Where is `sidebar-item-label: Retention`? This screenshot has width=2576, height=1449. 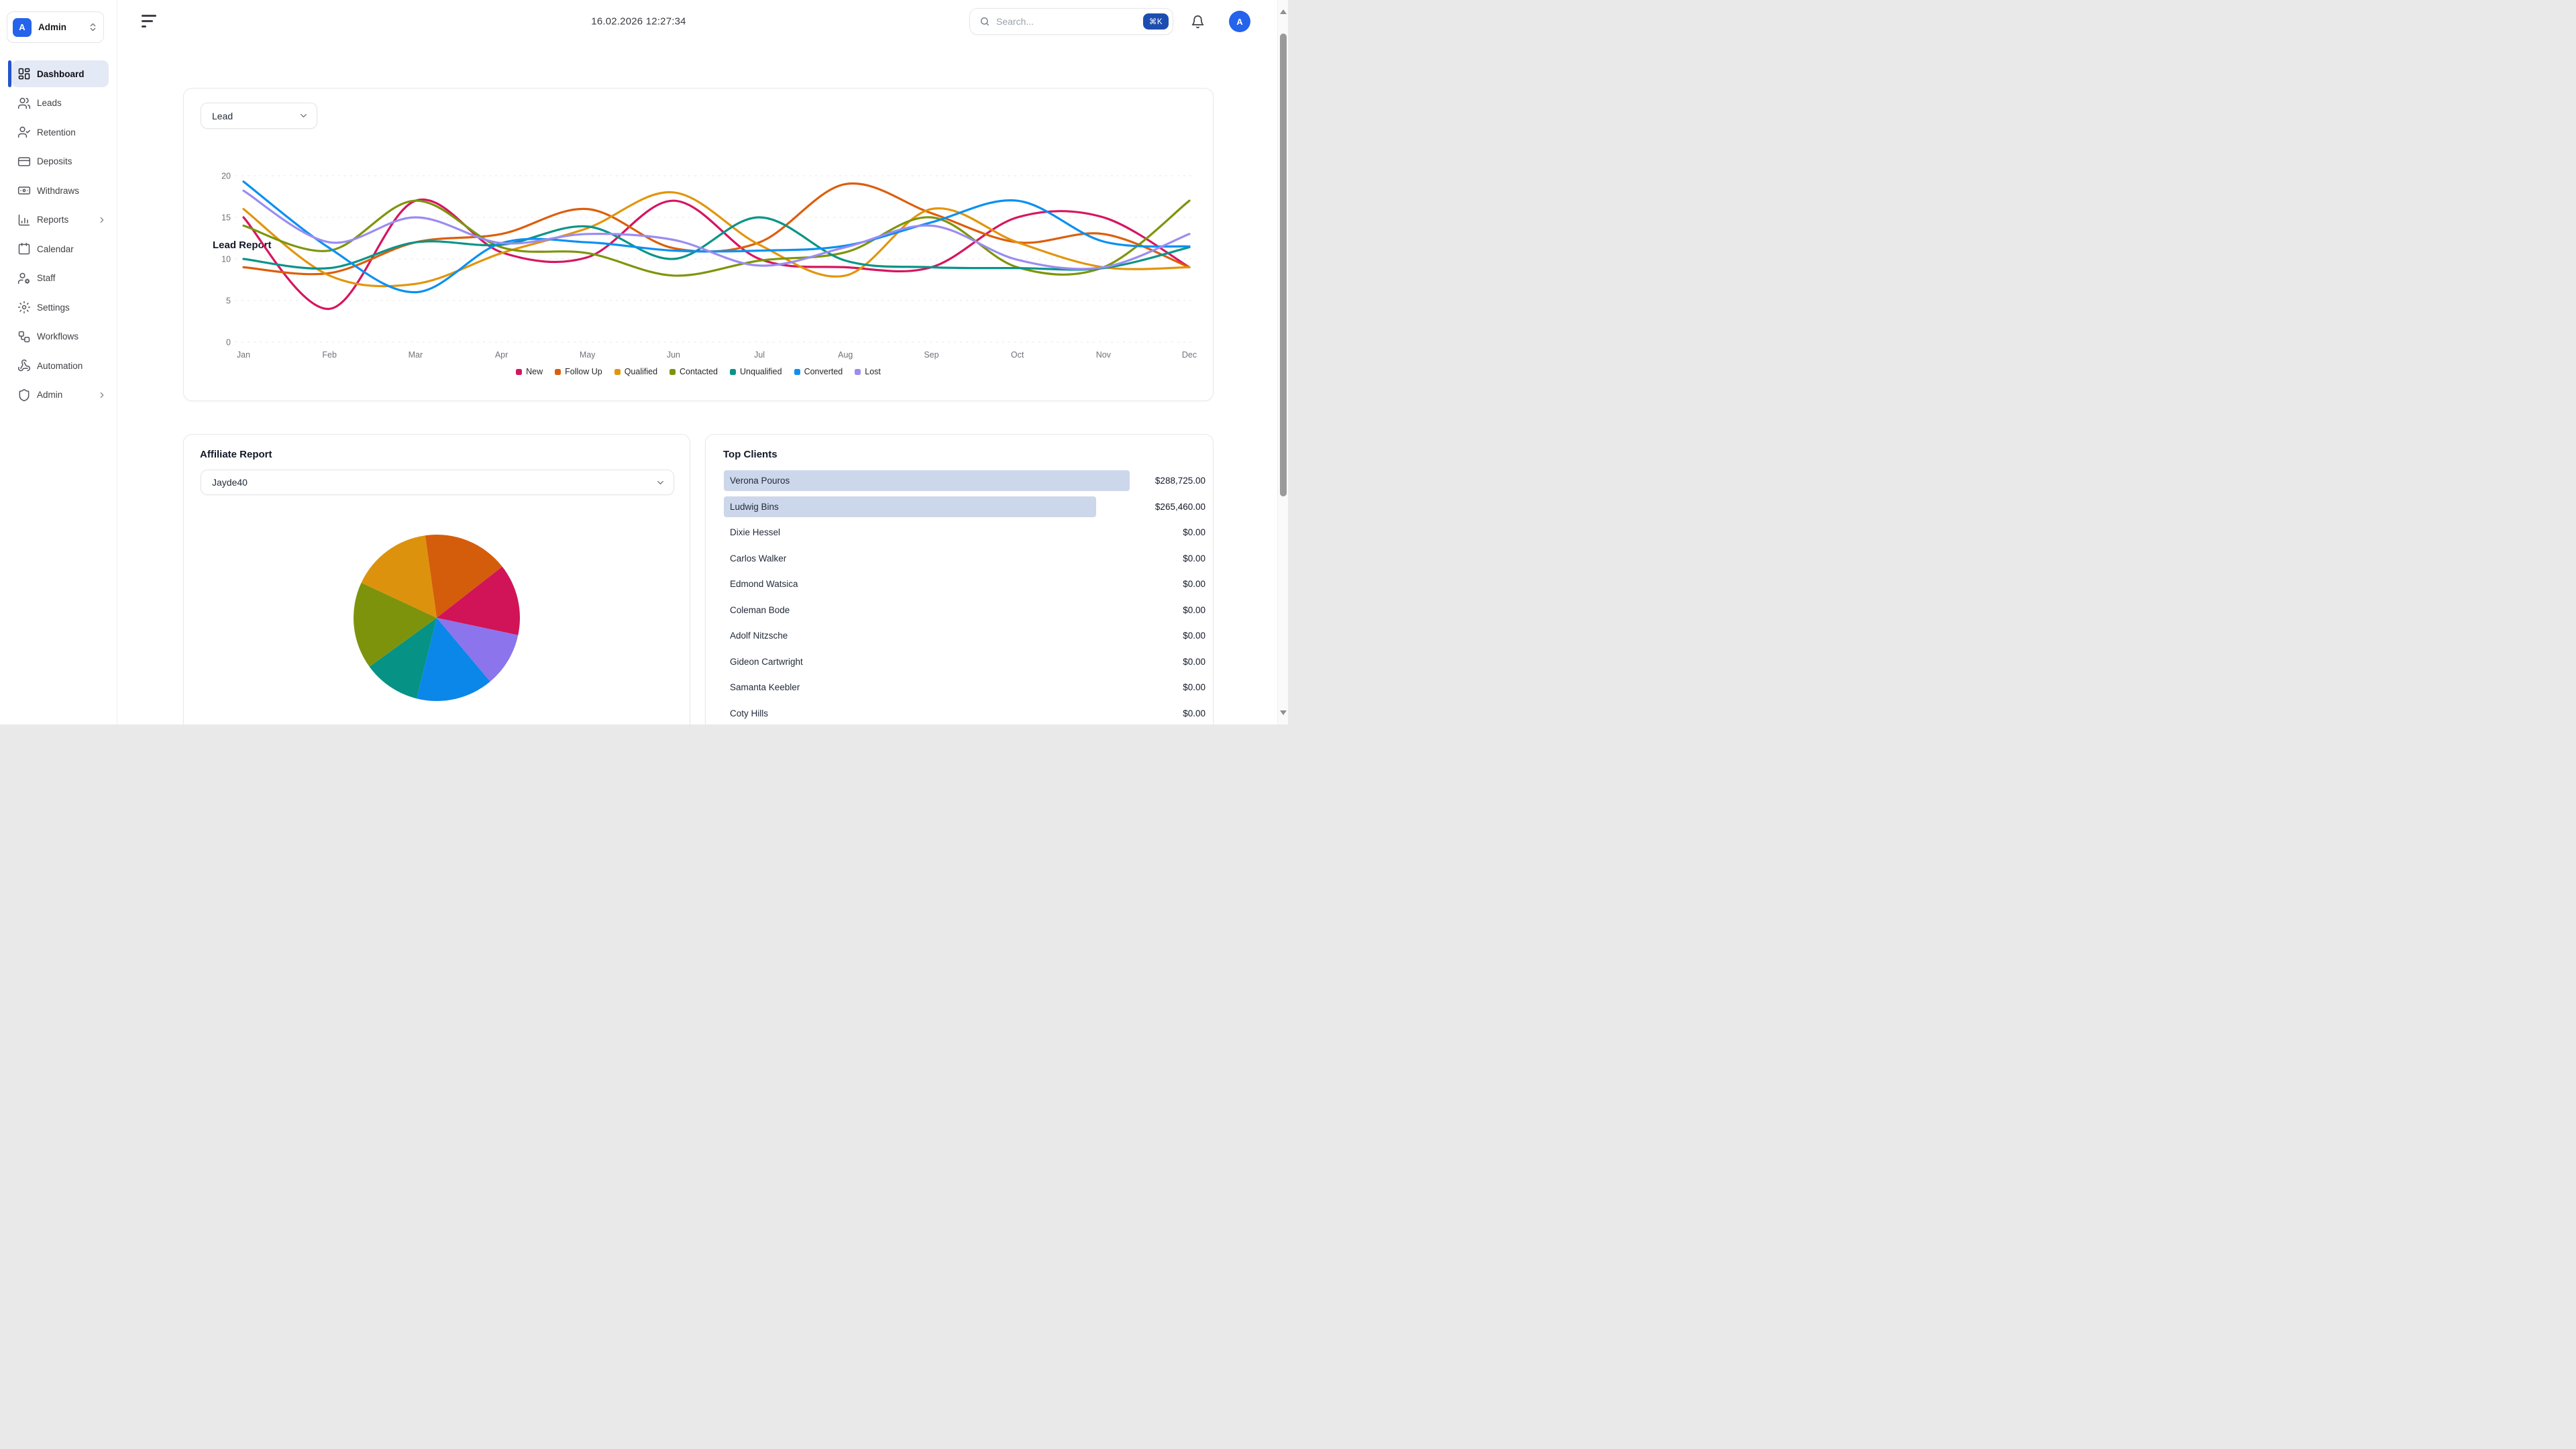
sidebar-item-label: Retention is located at coordinates (56, 132).